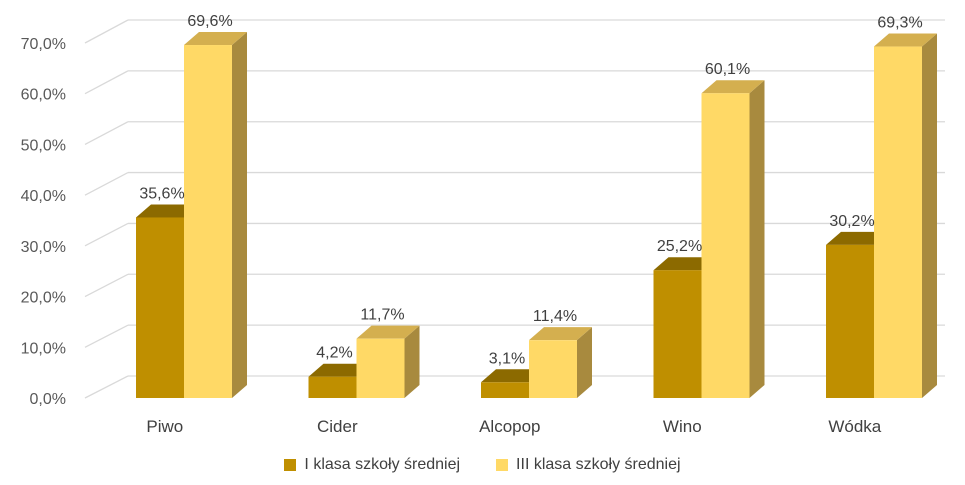 The width and height of the screenshot is (965, 485). What do you see at coordinates (382, 315) in the screenshot?
I see `data-label: 11,7%` at bounding box center [382, 315].